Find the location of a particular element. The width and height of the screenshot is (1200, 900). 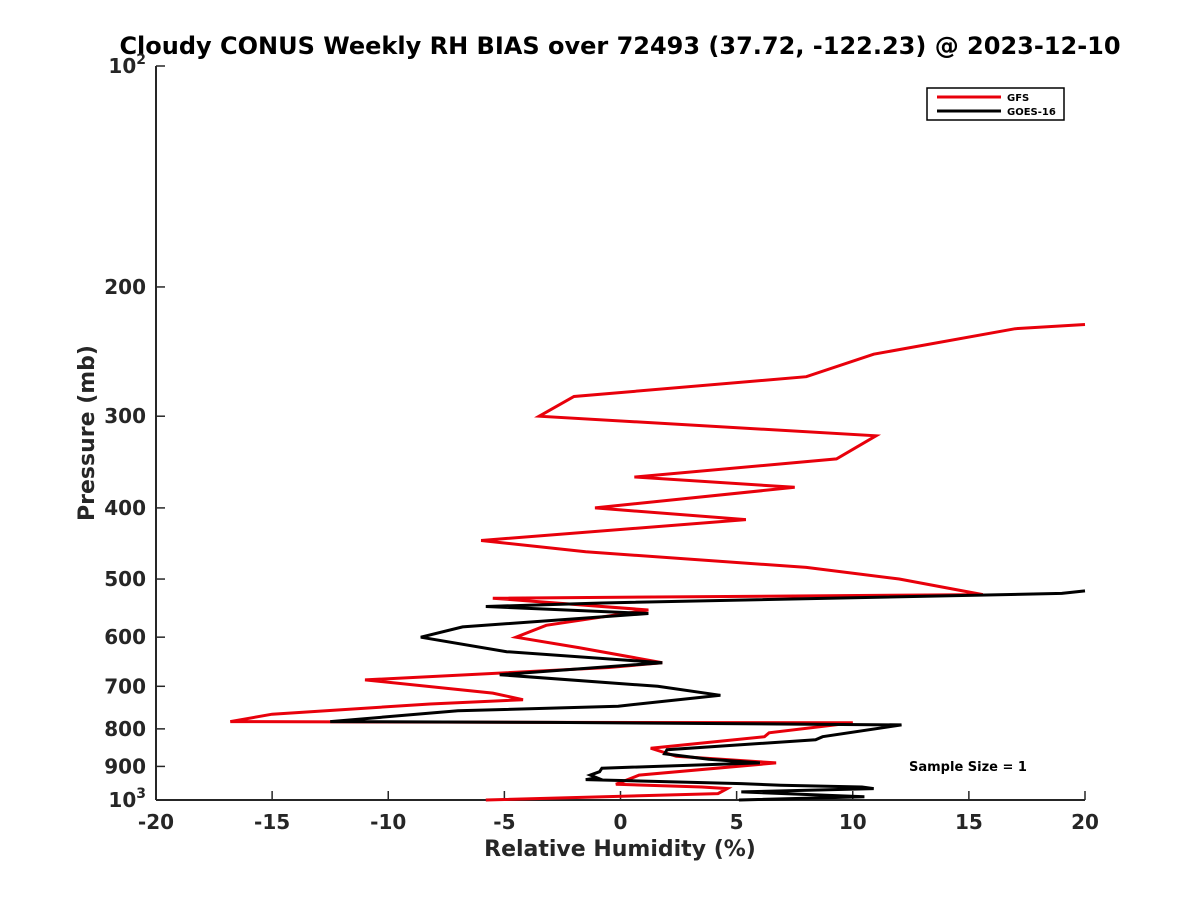

y-axis-label: Pressure (mb) is located at coordinates (87, 433).